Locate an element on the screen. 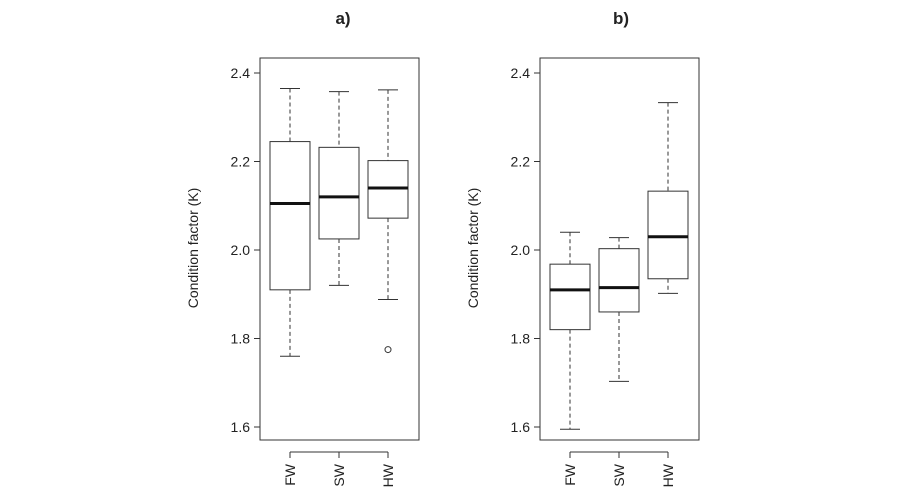 The image size is (900, 500). panel-a-y-tick-label: 2.4 is located at coordinates (241, 73).